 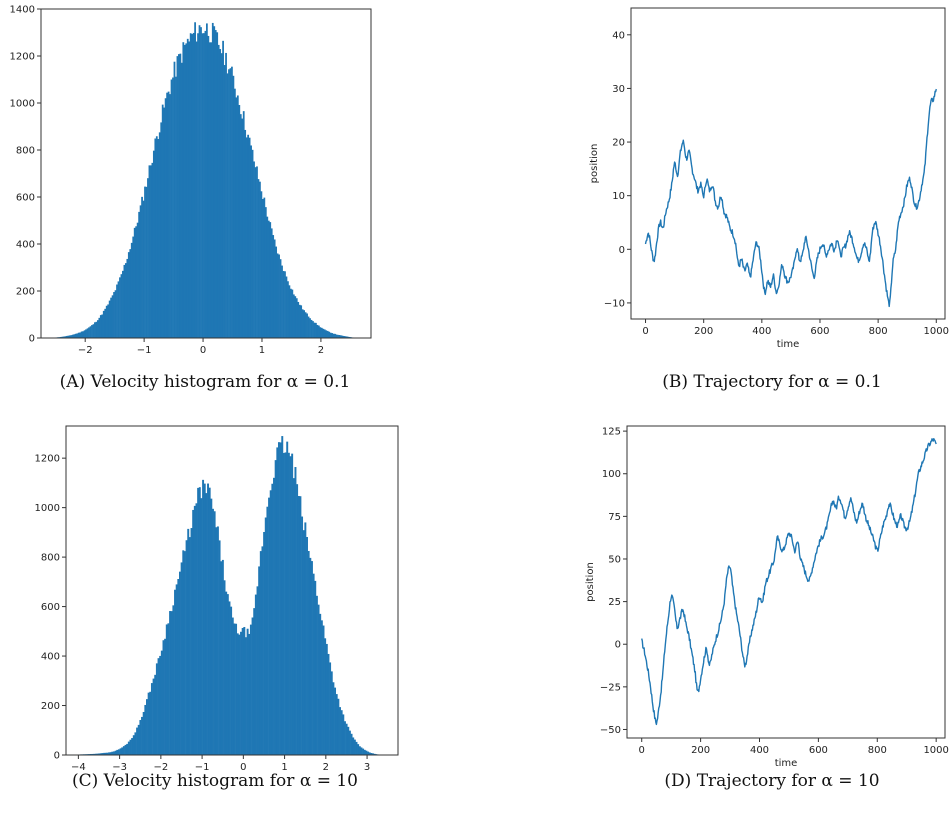 I want to click on histogram-bars-c, so click(x=231, y=595).